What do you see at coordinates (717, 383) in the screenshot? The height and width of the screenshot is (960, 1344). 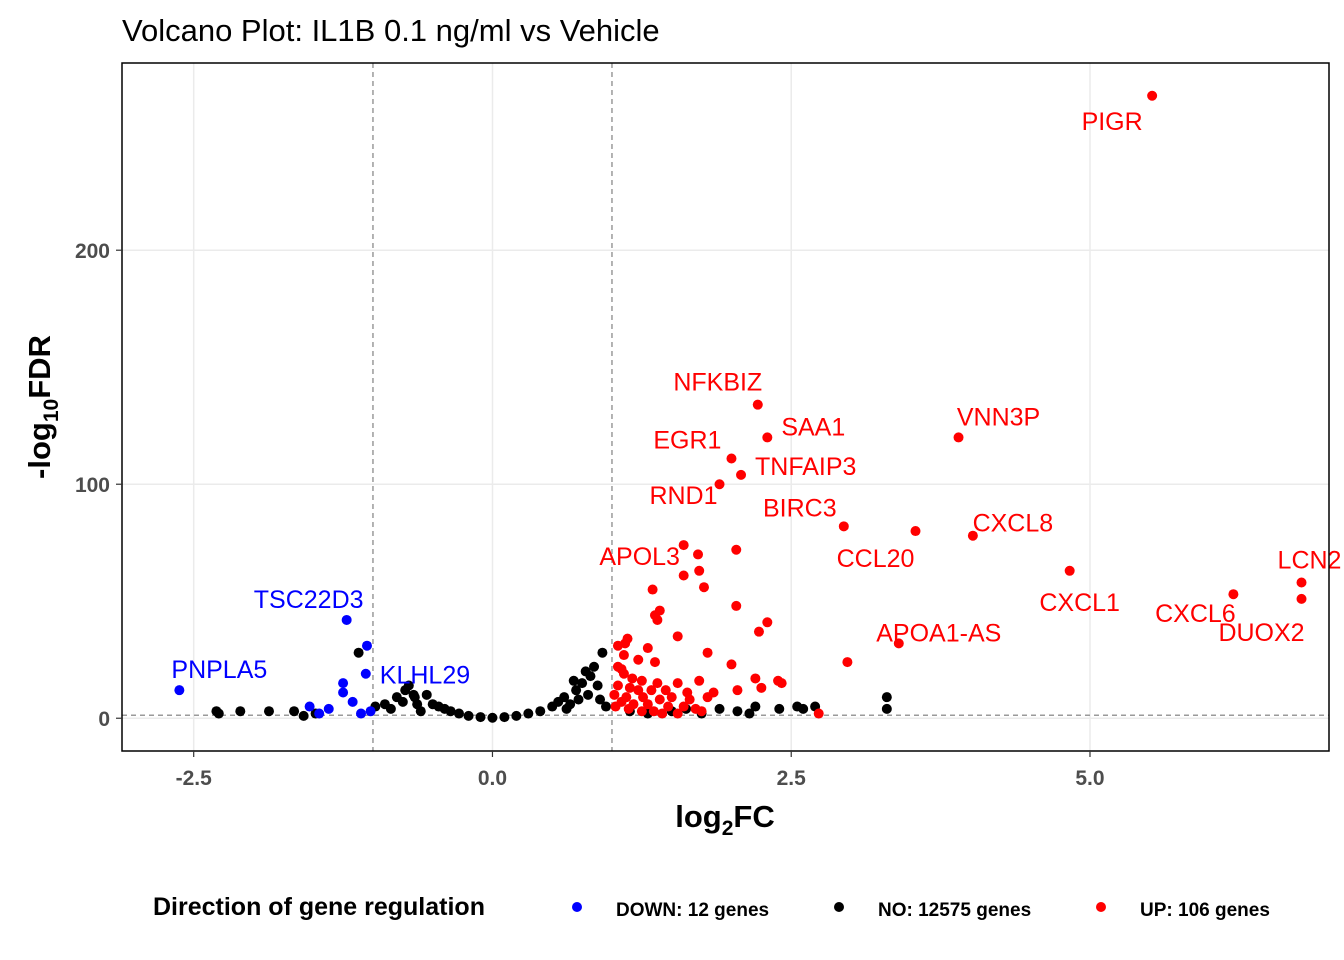 I see `gene-label: NFKBIZ` at bounding box center [717, 383].